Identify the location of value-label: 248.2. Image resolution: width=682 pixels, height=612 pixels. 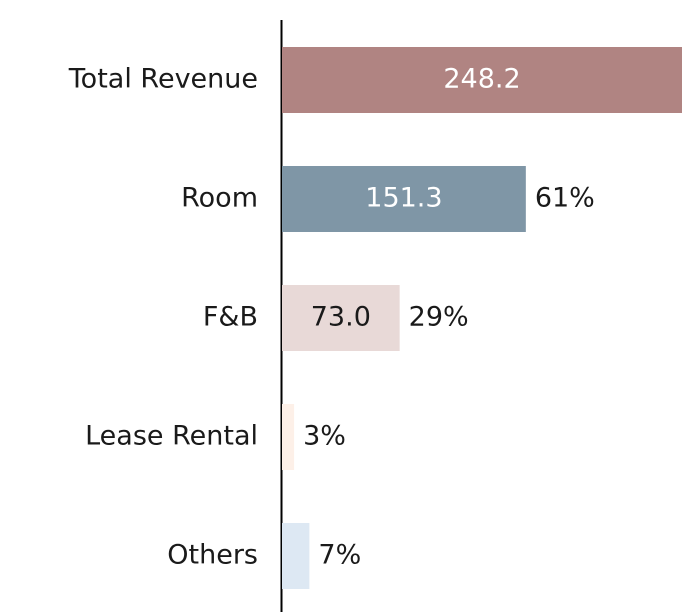
(481, 79).